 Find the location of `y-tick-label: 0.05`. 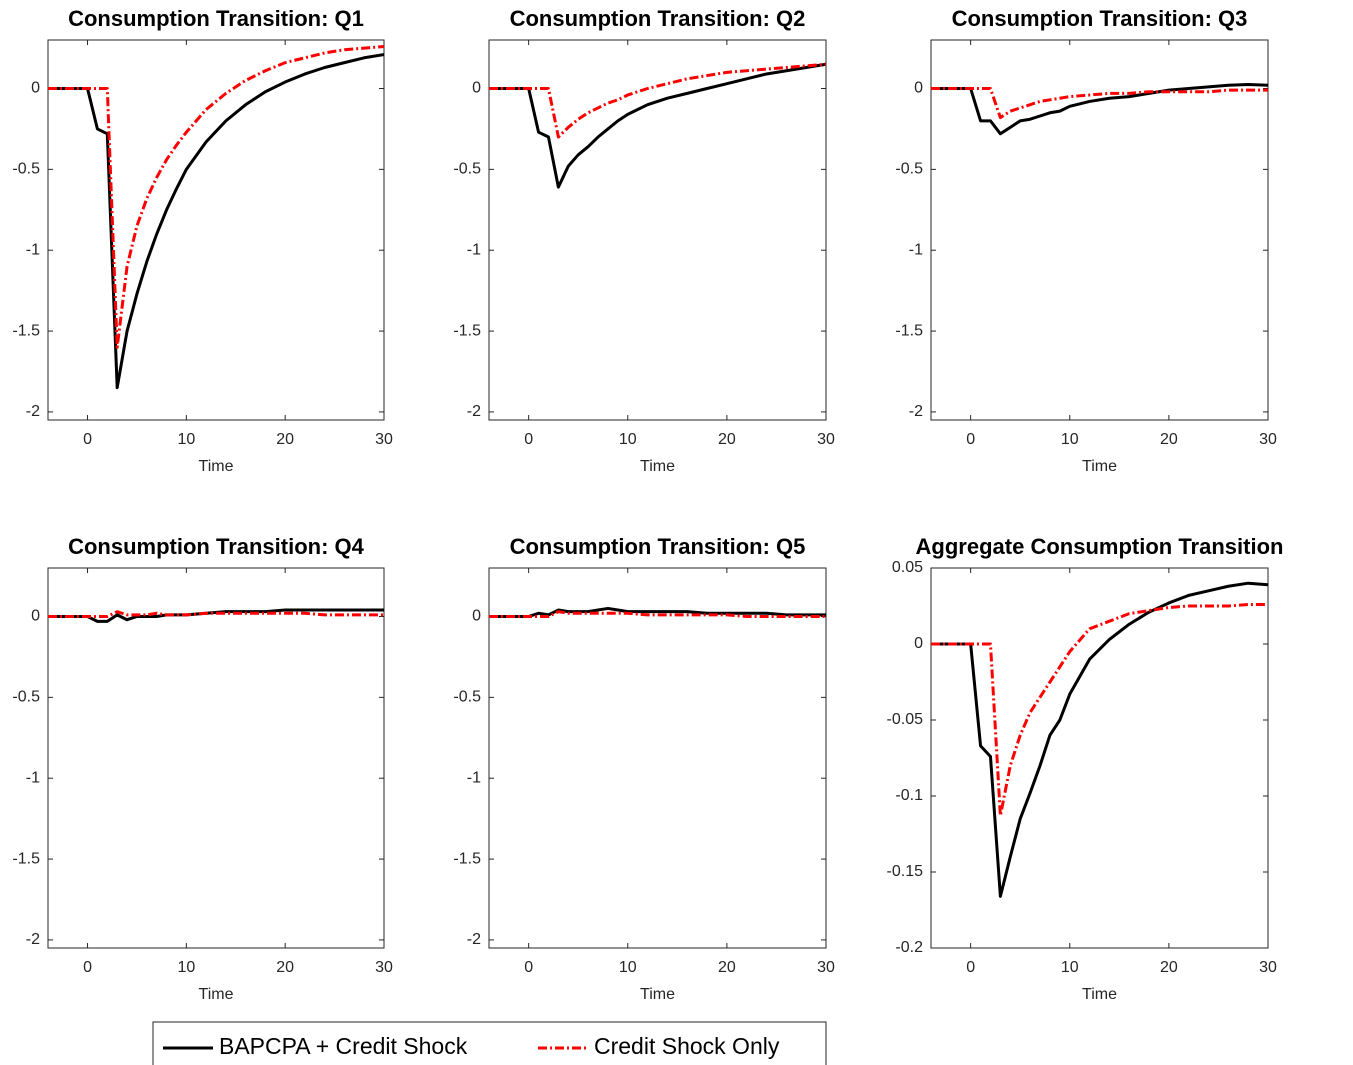

y-tick-label: 0.05 is located at coordinates (907, 567).